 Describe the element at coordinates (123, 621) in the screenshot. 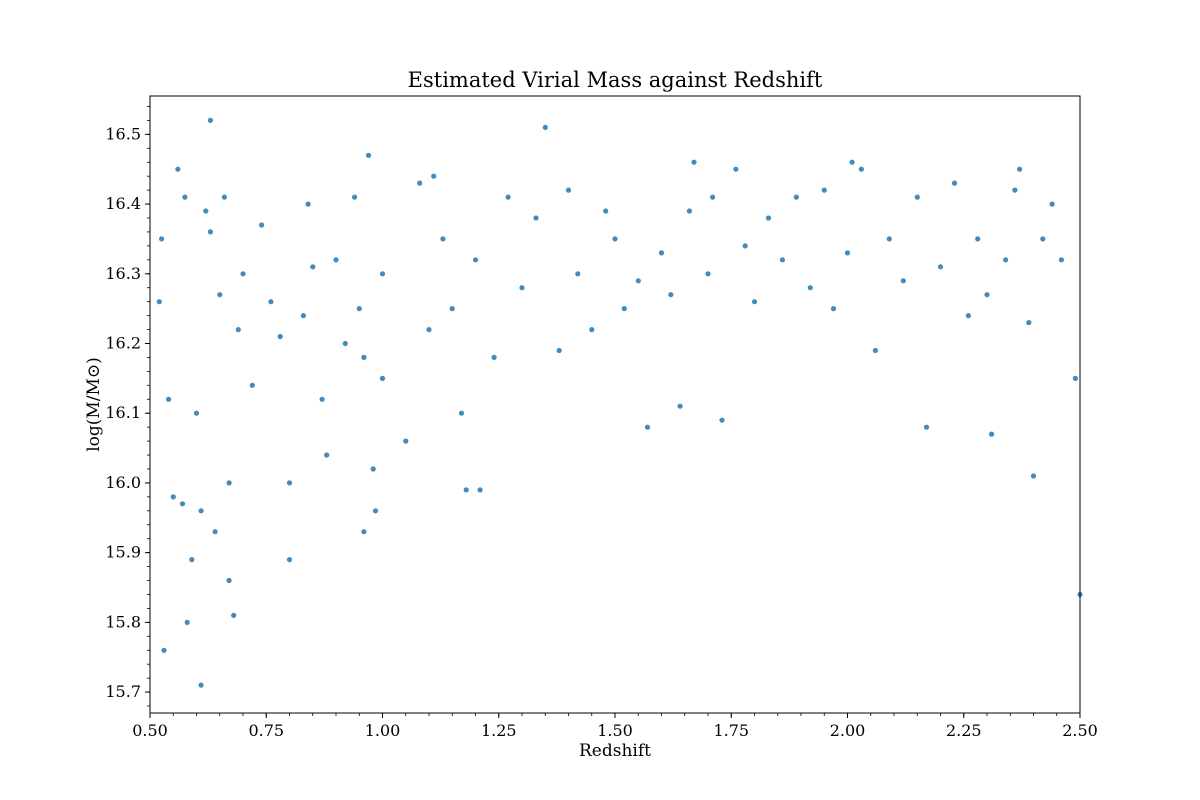

I see `y-tick-label: 15.8` at that location.